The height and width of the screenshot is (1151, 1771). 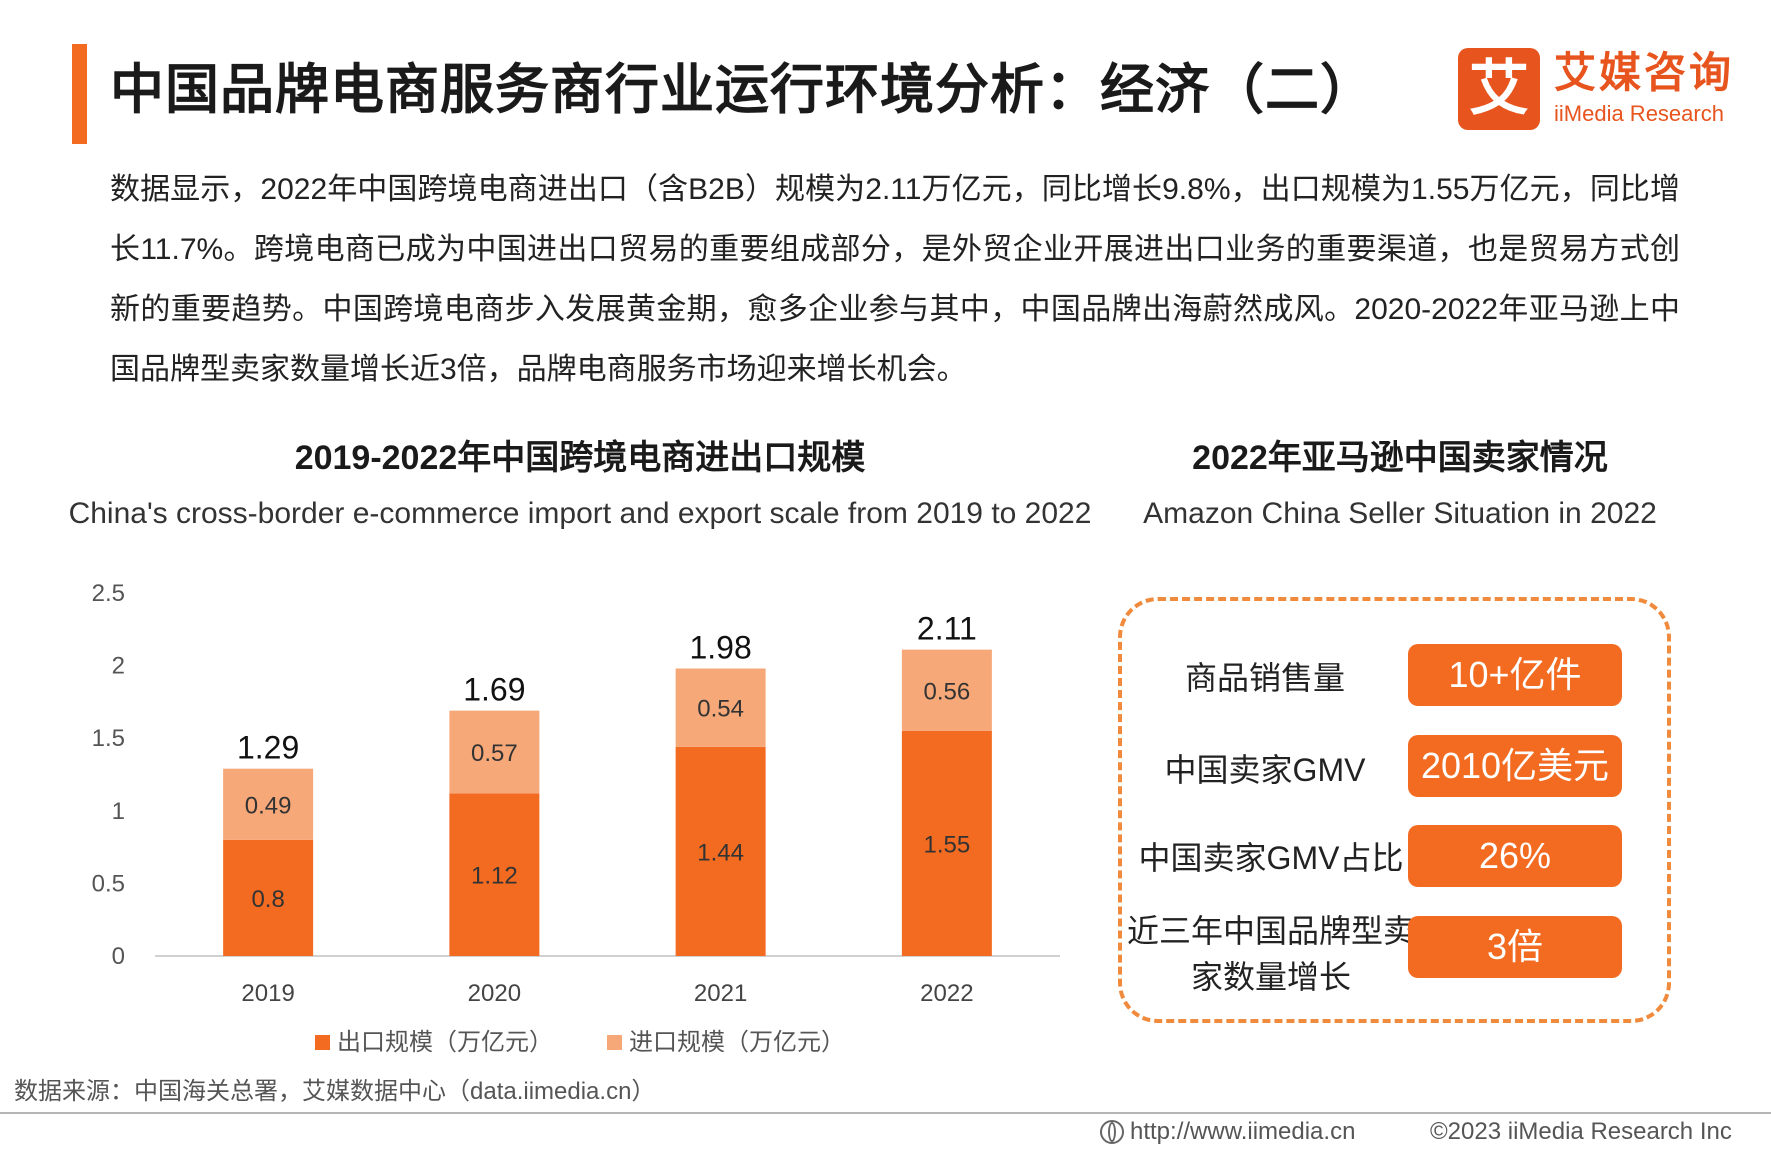 What do you see at coordinates (1639, 113) in the screenshot?
I see `logo-text-en: iiMedia Research` at bounding box center [1639, 113].